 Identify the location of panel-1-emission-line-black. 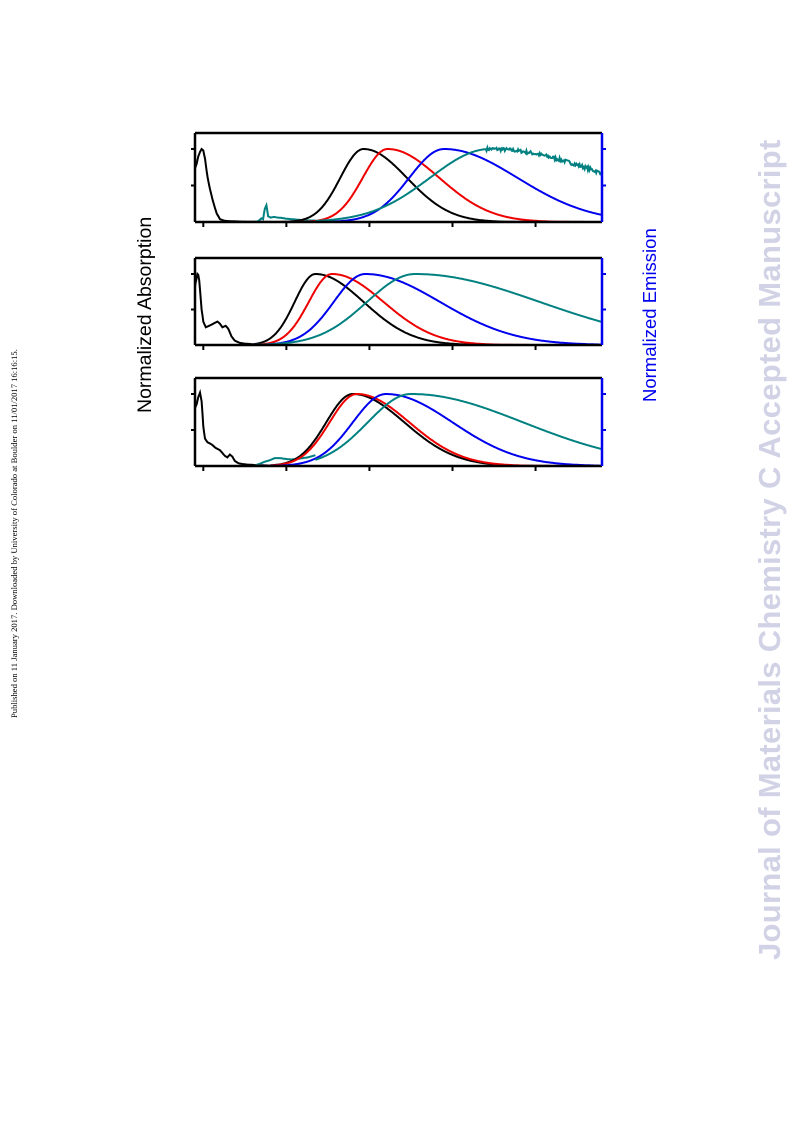
(427, 185).